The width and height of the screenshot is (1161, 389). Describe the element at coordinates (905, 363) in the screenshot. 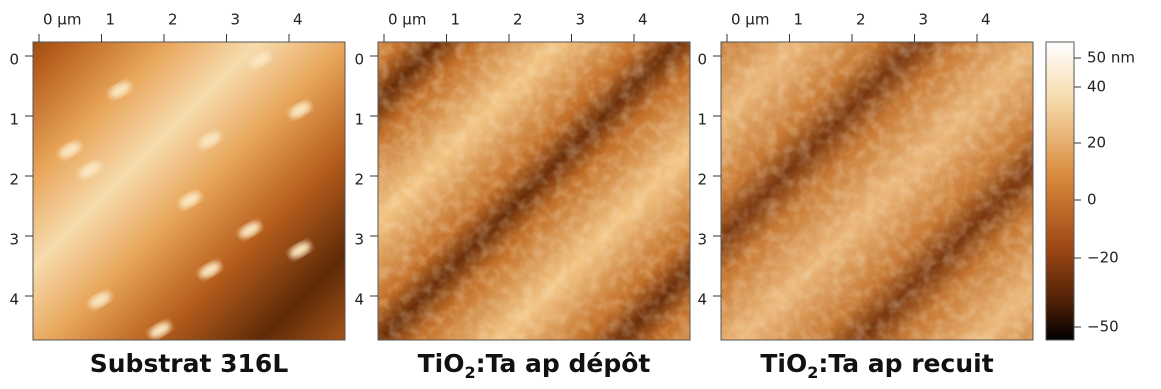

I see `caption-text: :Ta ap recuit` at that location.